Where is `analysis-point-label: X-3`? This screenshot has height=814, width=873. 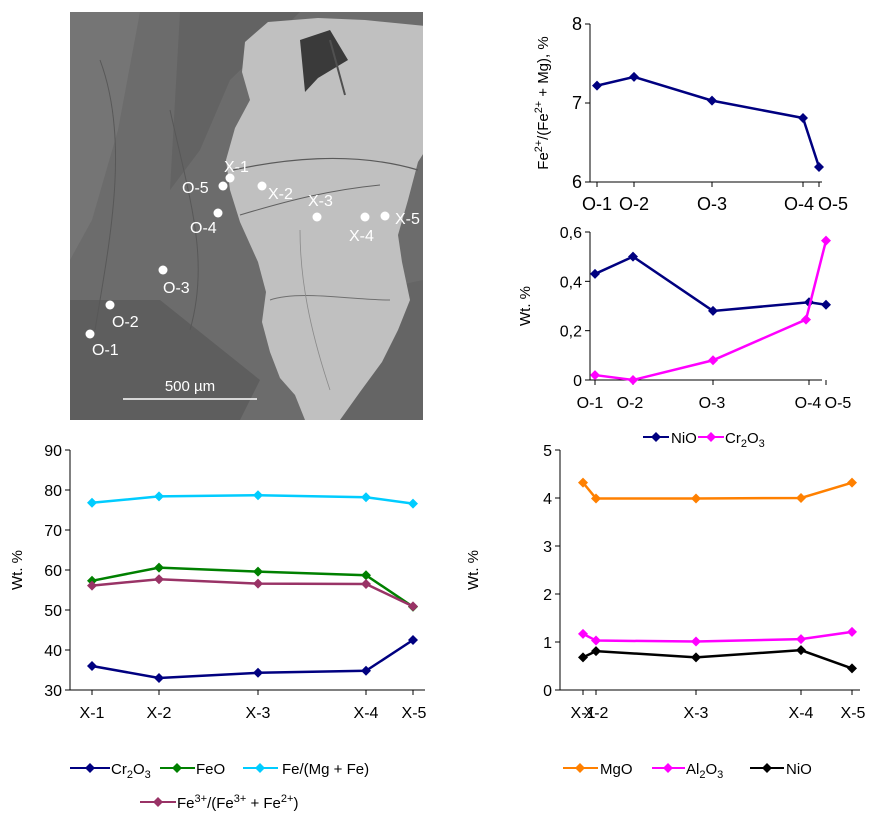 analysis-point-label: X-3 is located at coordinates (320, 201).